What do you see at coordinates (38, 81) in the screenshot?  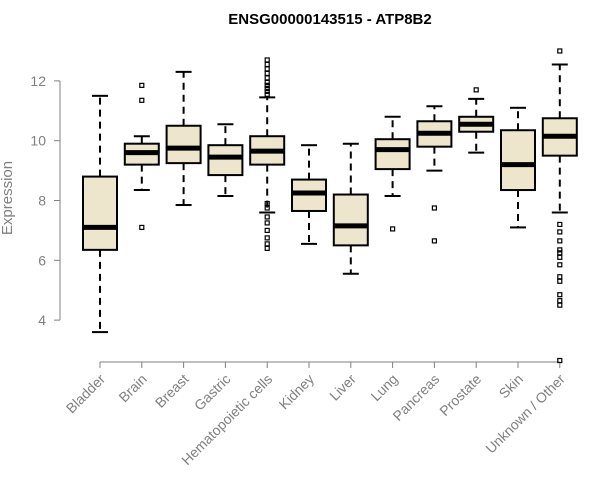 I see `y-tick-label: 12` at bounding box center [38, 81].